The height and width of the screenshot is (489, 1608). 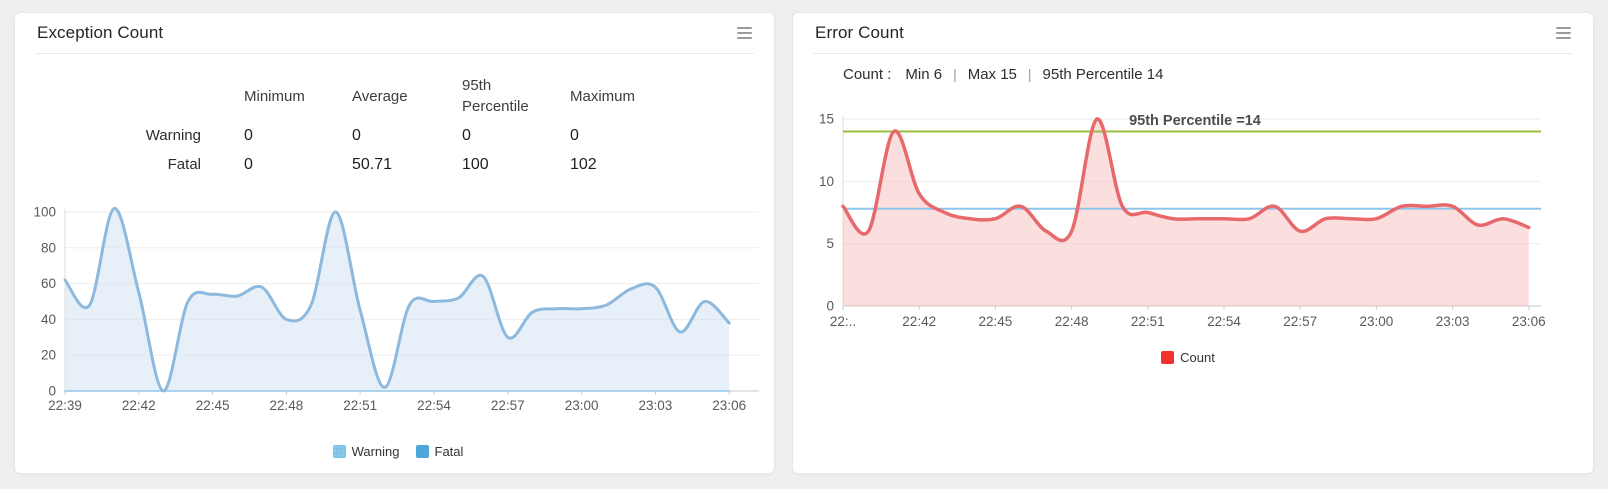 What do you see at coordinates (924, 74) in the screenshot?
I see `summary-item: Min 6` at bounding box center [924, 74].